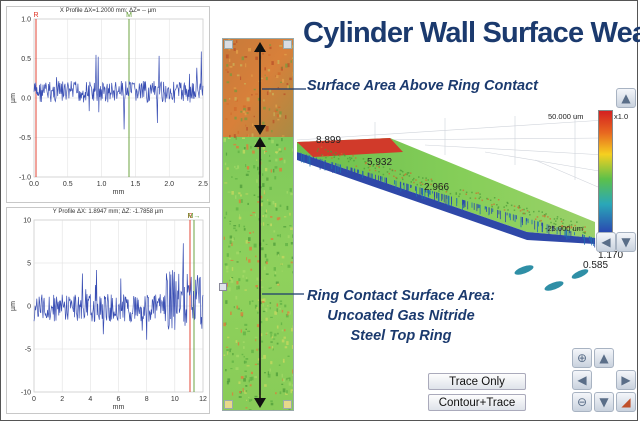  I want to click on view-up-button: ▲, so click(626, 98).